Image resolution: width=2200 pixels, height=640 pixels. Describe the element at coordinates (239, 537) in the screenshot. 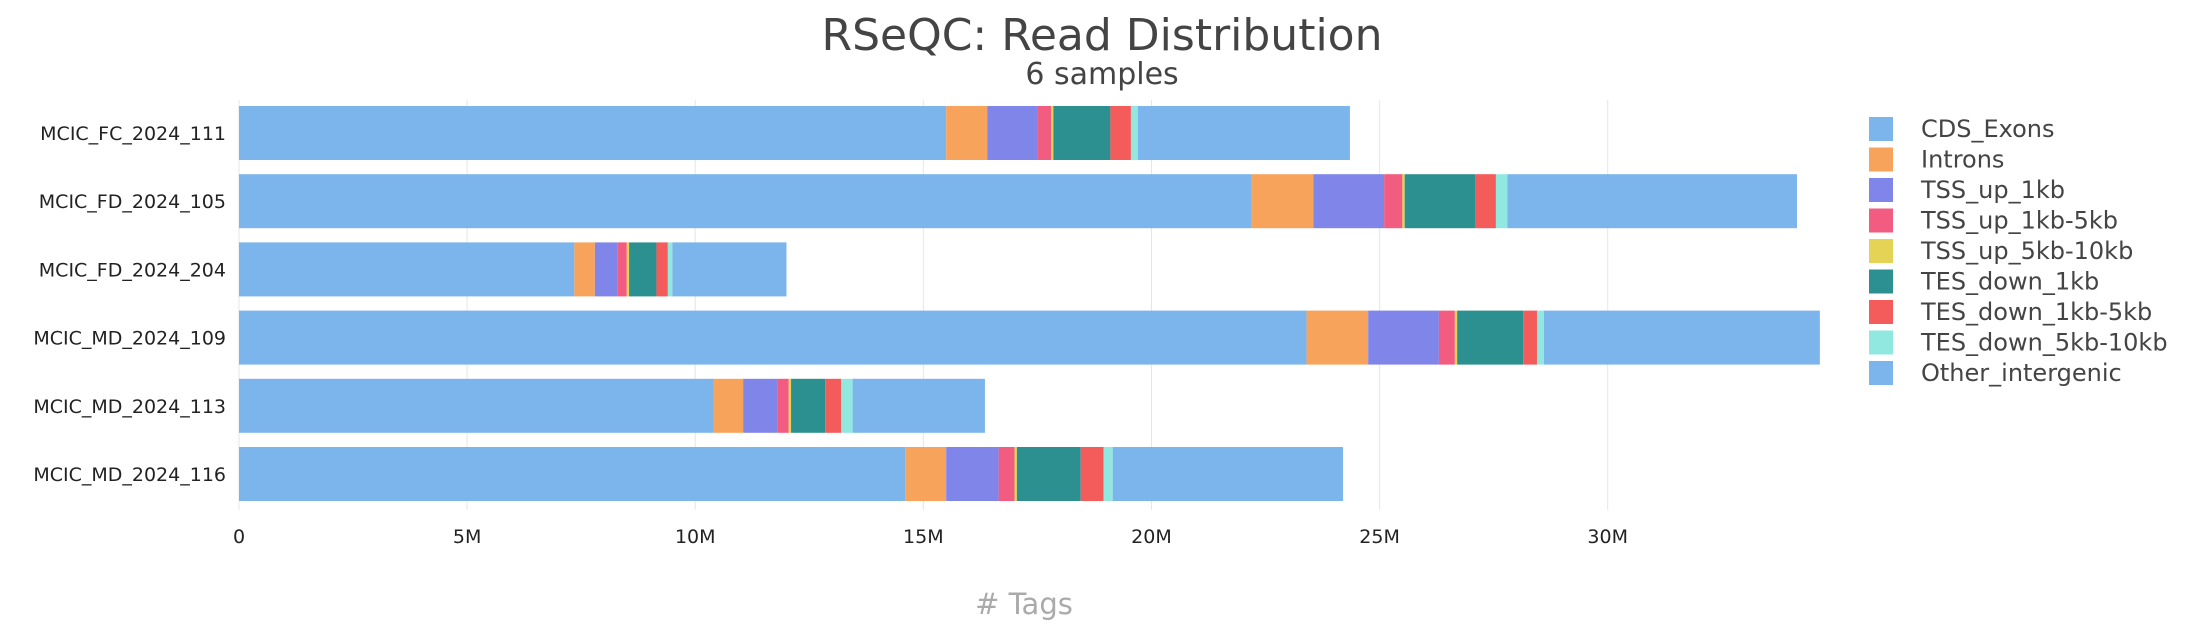

I see `x-tick-label: 0` at that location.